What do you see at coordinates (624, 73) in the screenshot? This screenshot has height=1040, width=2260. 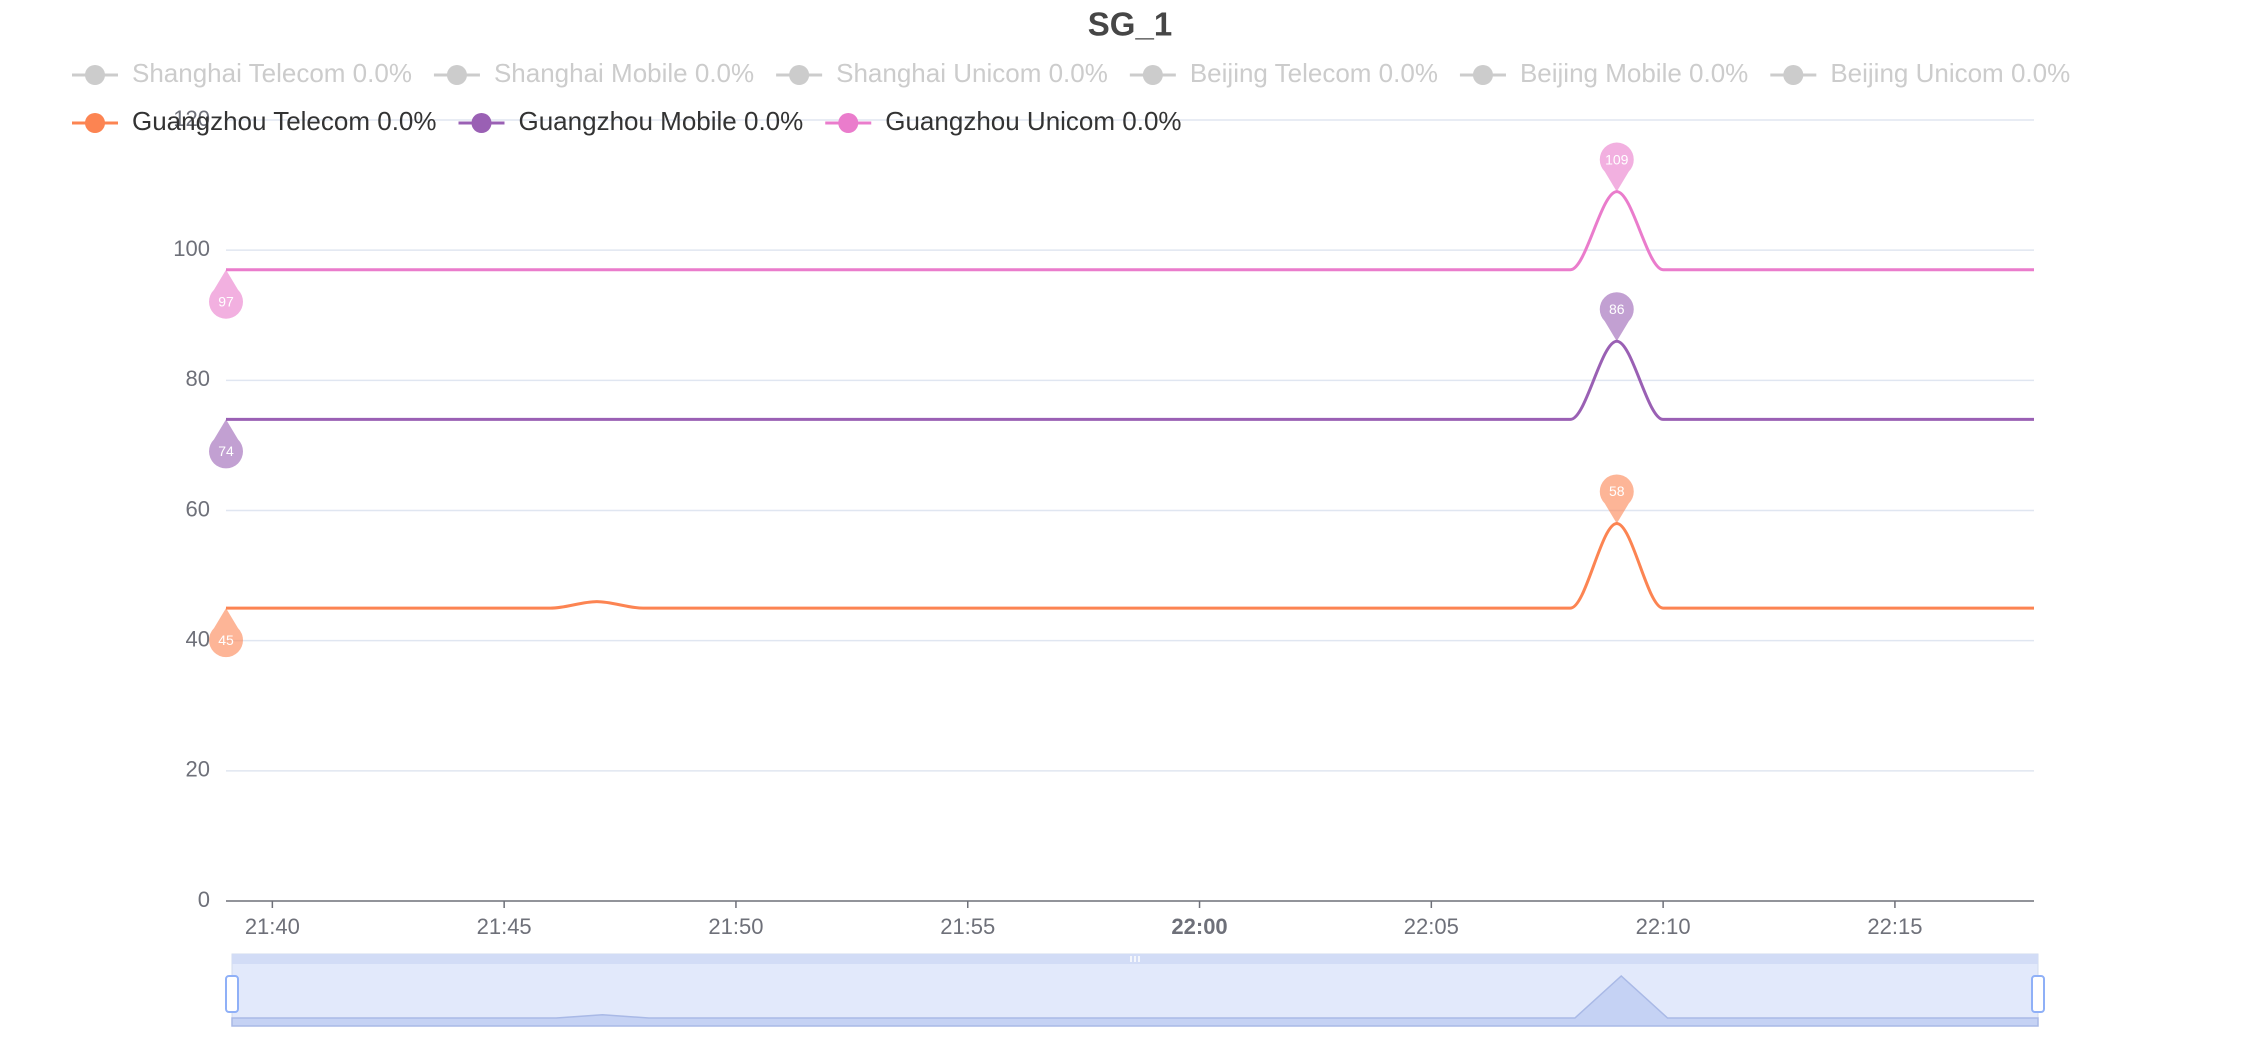 I see `legend-text: Shanghai Mobile 0.0%` at bounding box center [624, 73].